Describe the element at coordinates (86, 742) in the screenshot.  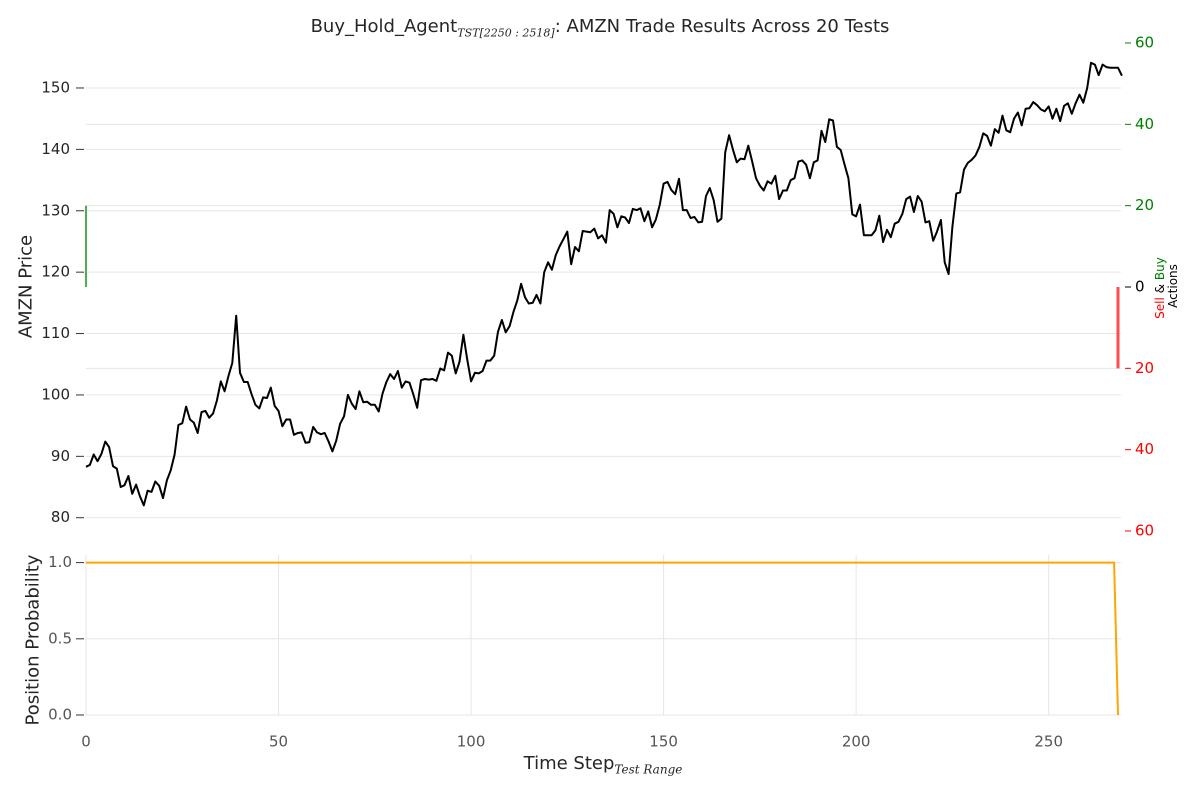
I see `x-tick-label: 0` at that location.